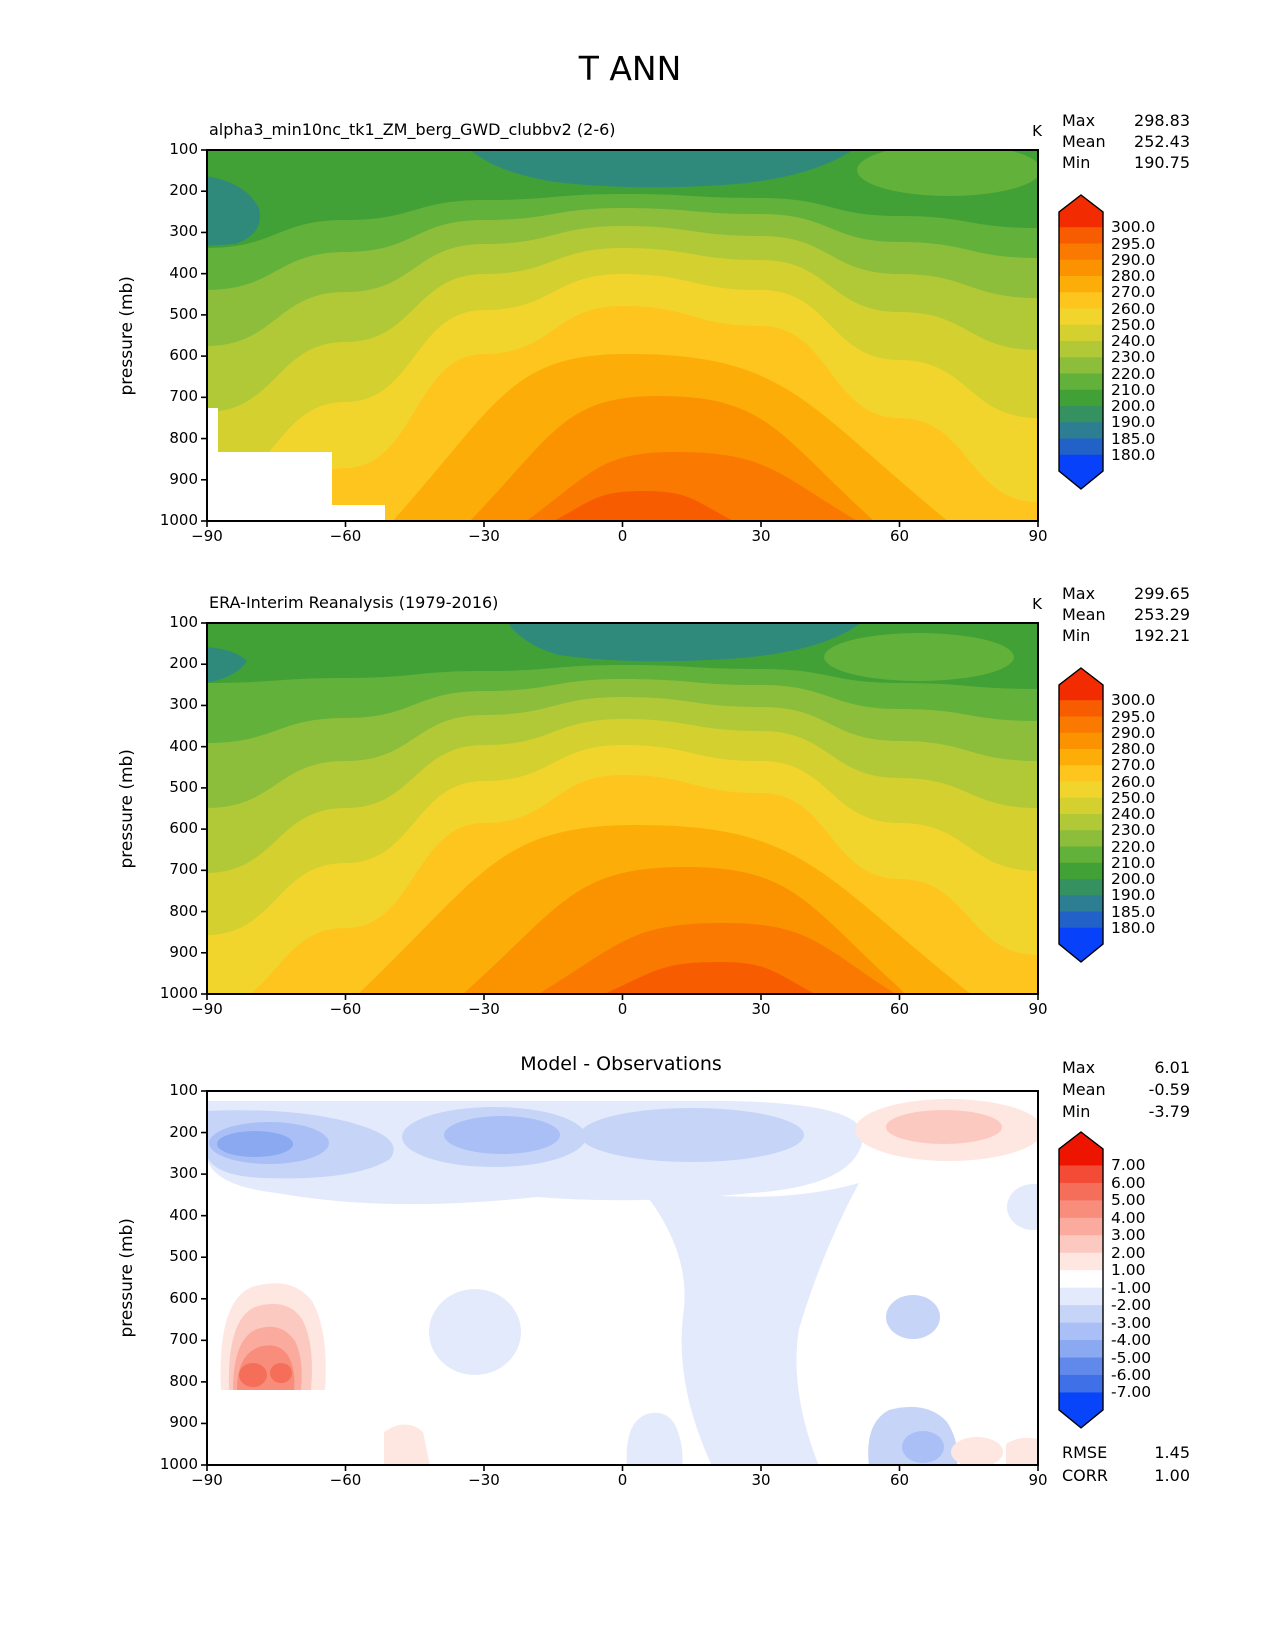 This screenshot has width=1275, height=1650. I want to click on panel2-y-tick-label: 200, so click(183, 663).